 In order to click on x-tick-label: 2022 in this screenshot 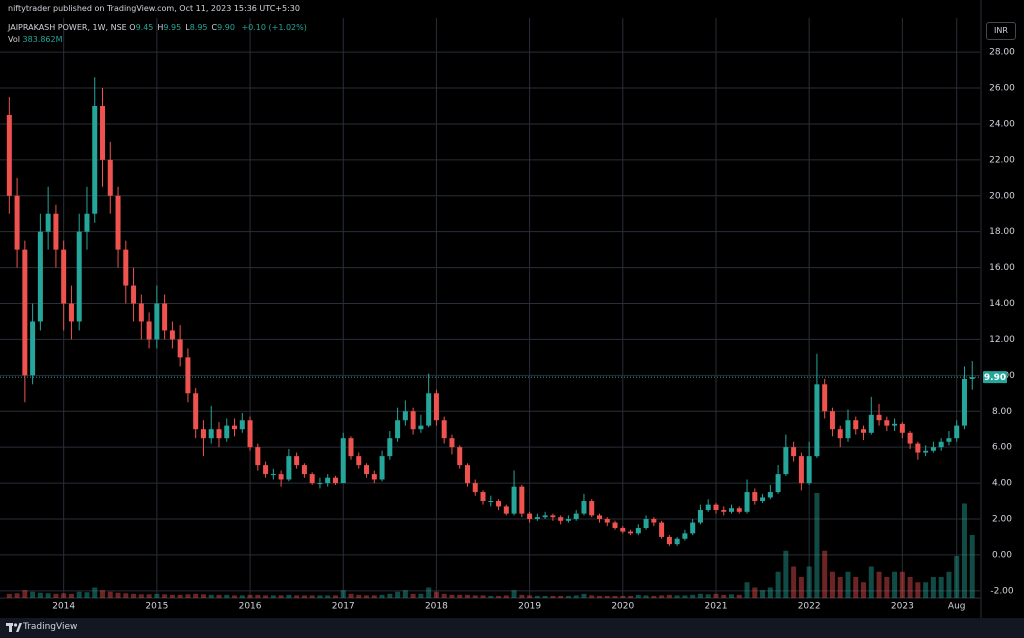, I will do `click(809, 607)`.